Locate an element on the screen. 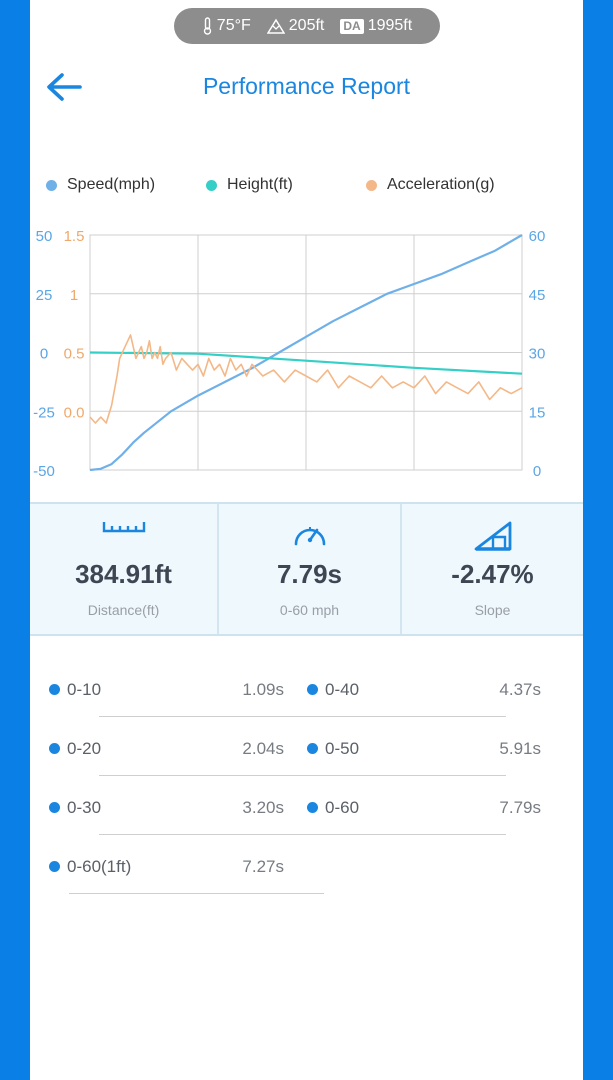  density-altitude-badge: DA is located at coordinates (352, 26).